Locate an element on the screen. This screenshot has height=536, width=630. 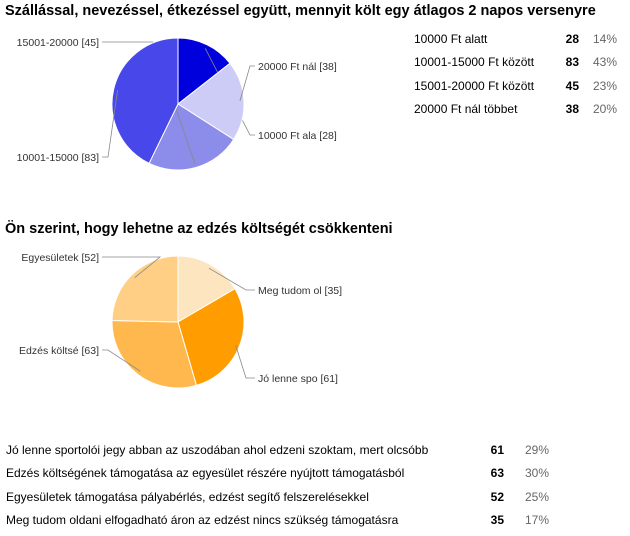
row-percent: 20% is located at coordinates (604, 109).